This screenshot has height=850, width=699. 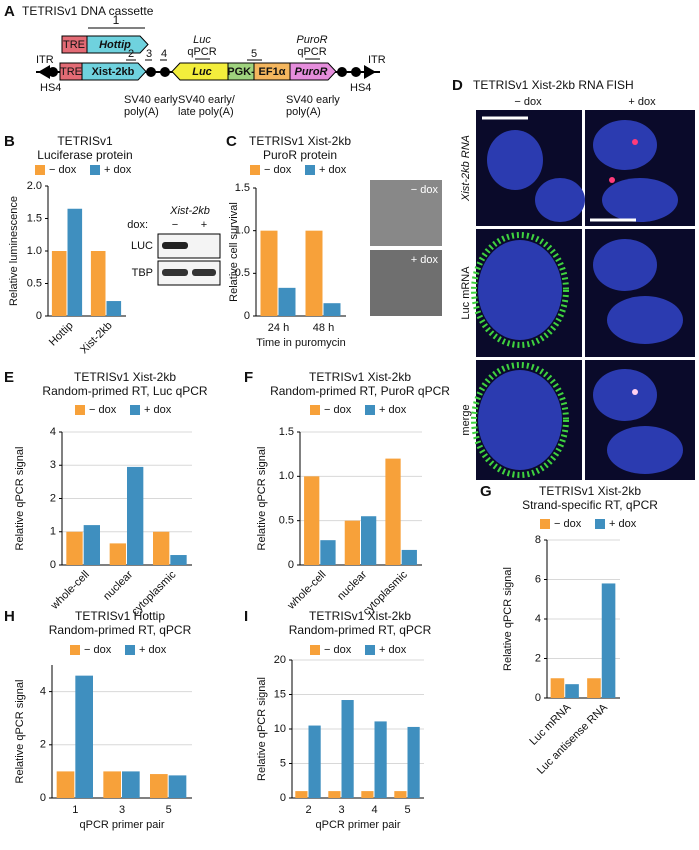 I want to click on hs4, so click(x=53, y=72).